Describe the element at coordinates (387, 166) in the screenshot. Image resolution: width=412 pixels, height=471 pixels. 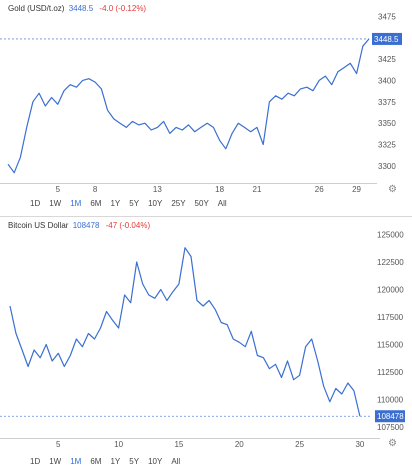
I see `gold-y-tick-label: 3300` at that location.